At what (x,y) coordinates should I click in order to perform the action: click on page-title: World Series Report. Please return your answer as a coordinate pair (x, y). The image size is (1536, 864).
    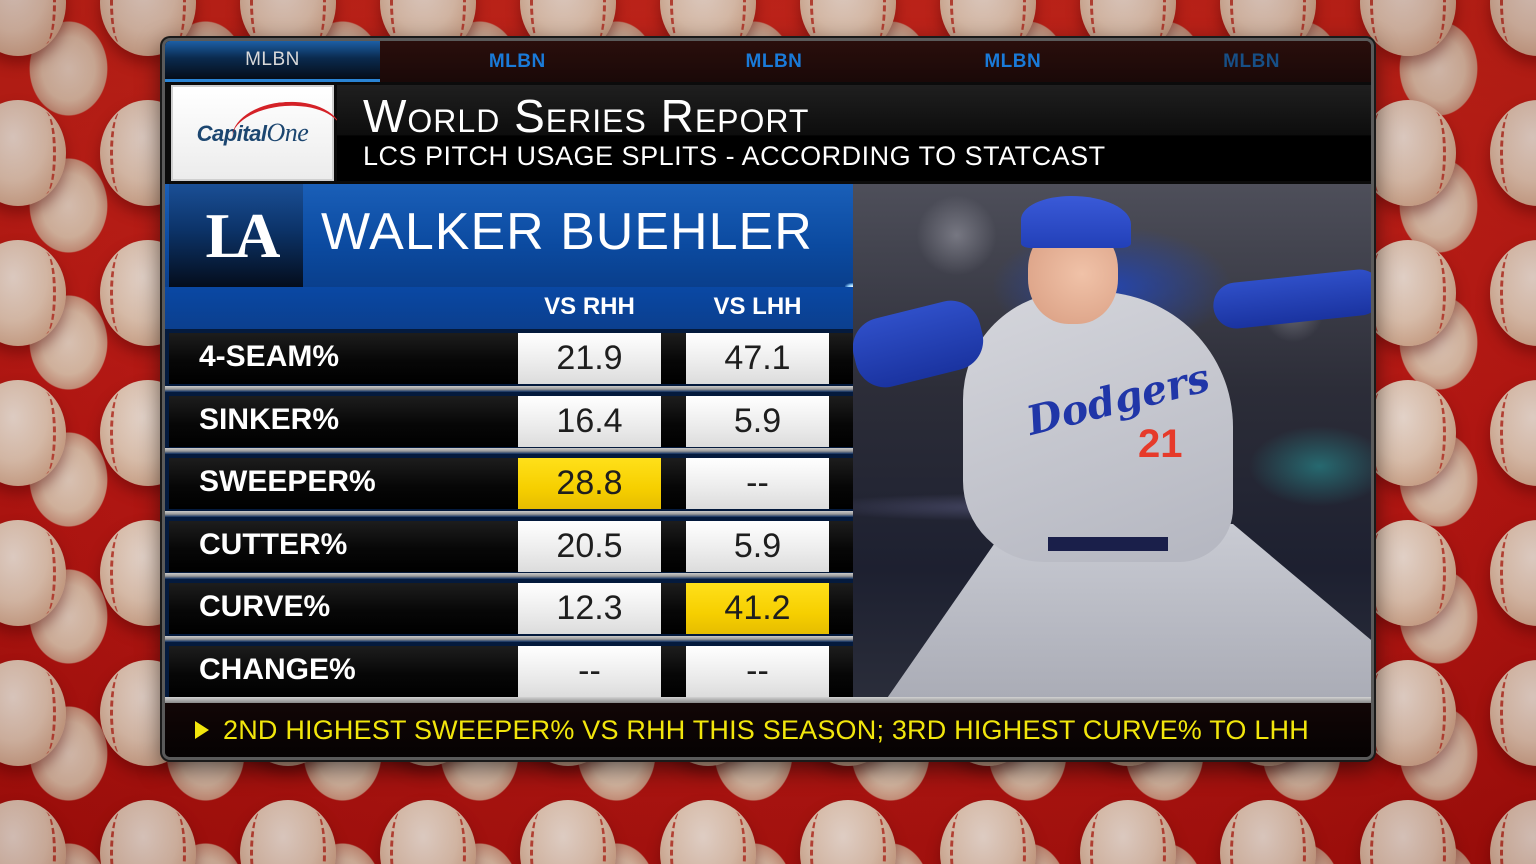
    Looking at the image, I should click on (586, 116).